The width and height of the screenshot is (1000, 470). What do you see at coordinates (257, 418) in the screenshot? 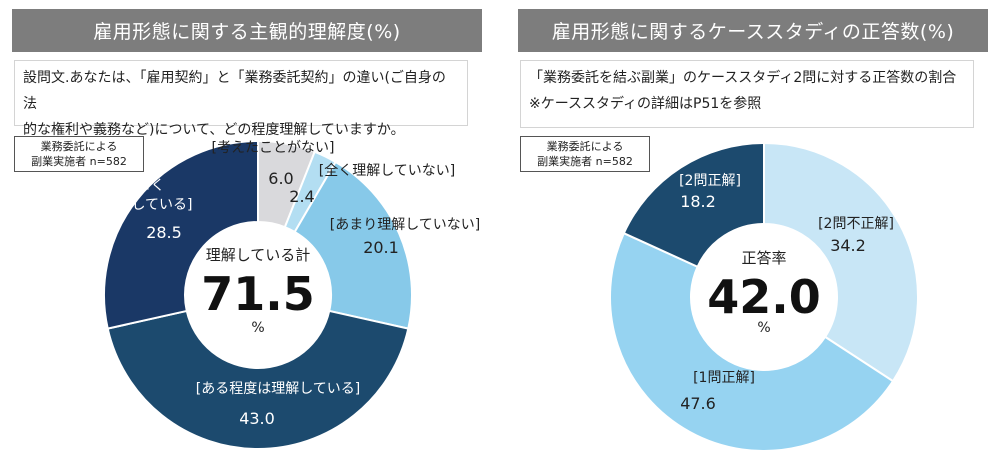
I see `slice-value-label: 43.0` at bounding box center [257, 418].